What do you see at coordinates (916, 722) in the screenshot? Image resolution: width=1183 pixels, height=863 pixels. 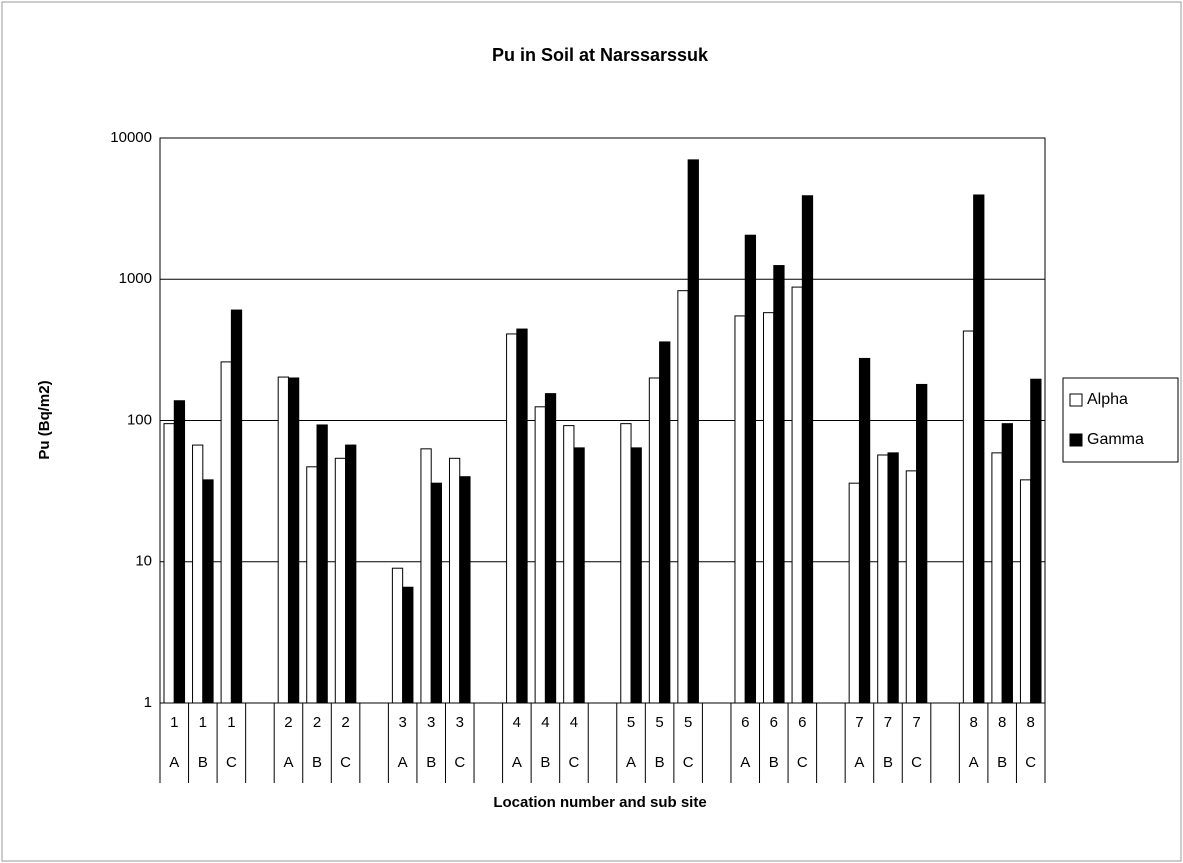 I see `x-tick-label: 7` at bounding box center [916, 722].